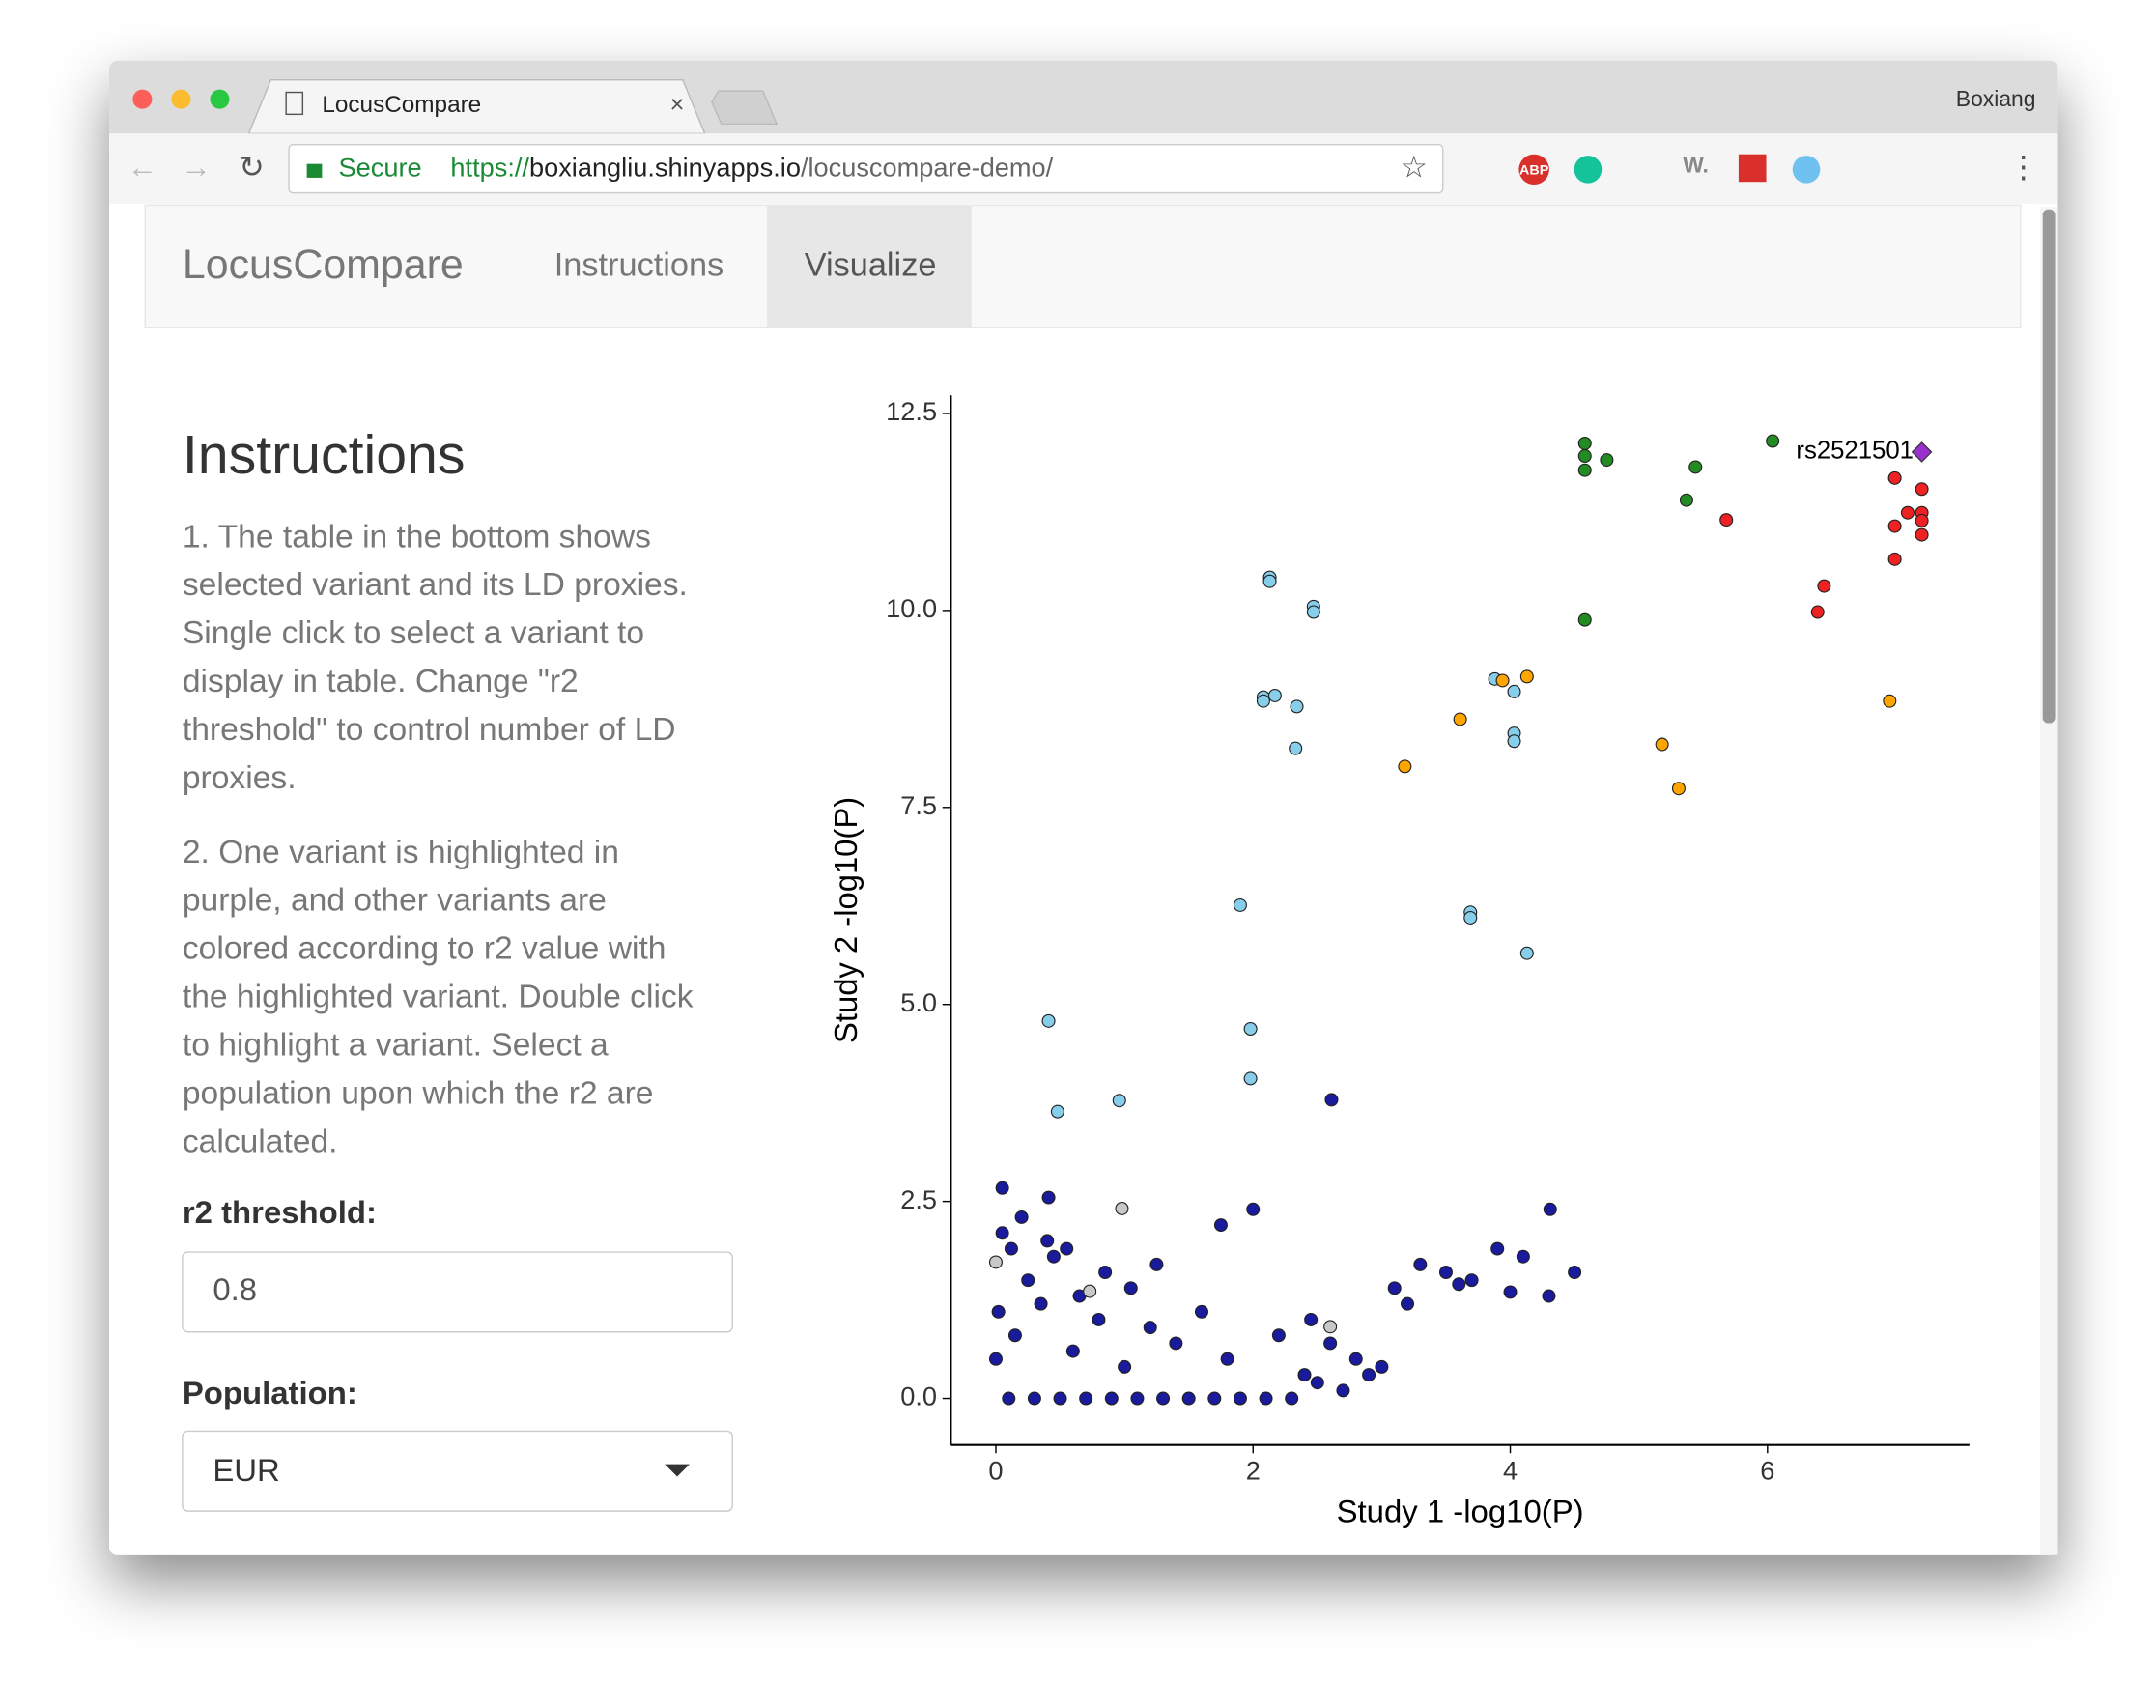  I want to click on maximize-button, so click(220, 99).